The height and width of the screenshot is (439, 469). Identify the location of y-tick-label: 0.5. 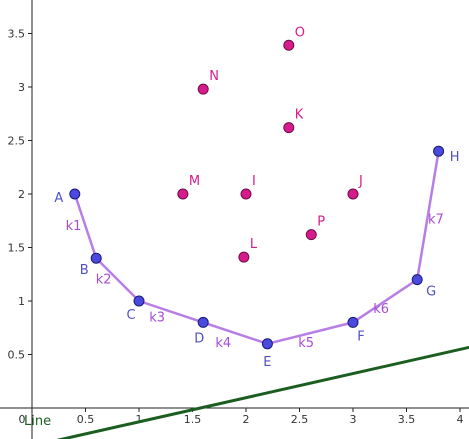
(17, 355).